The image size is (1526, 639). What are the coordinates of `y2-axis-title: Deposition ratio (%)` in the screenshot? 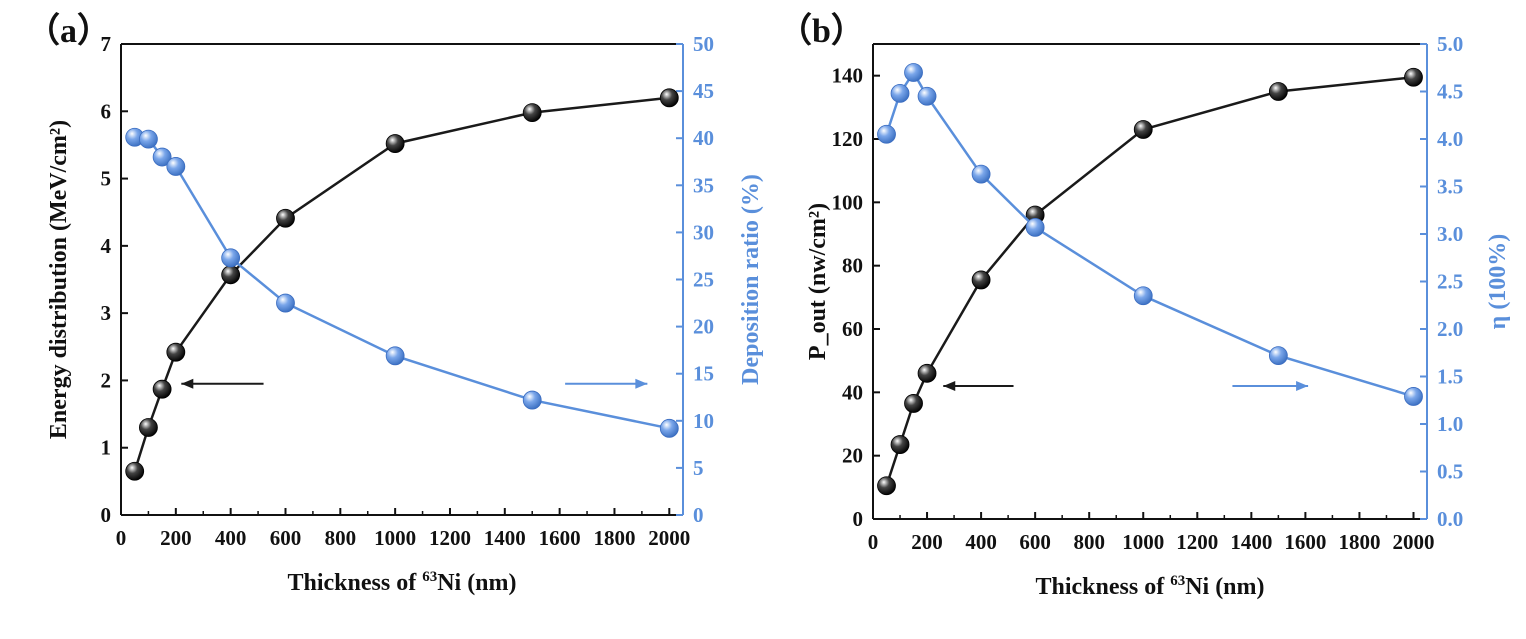 It's located at (751, 279).